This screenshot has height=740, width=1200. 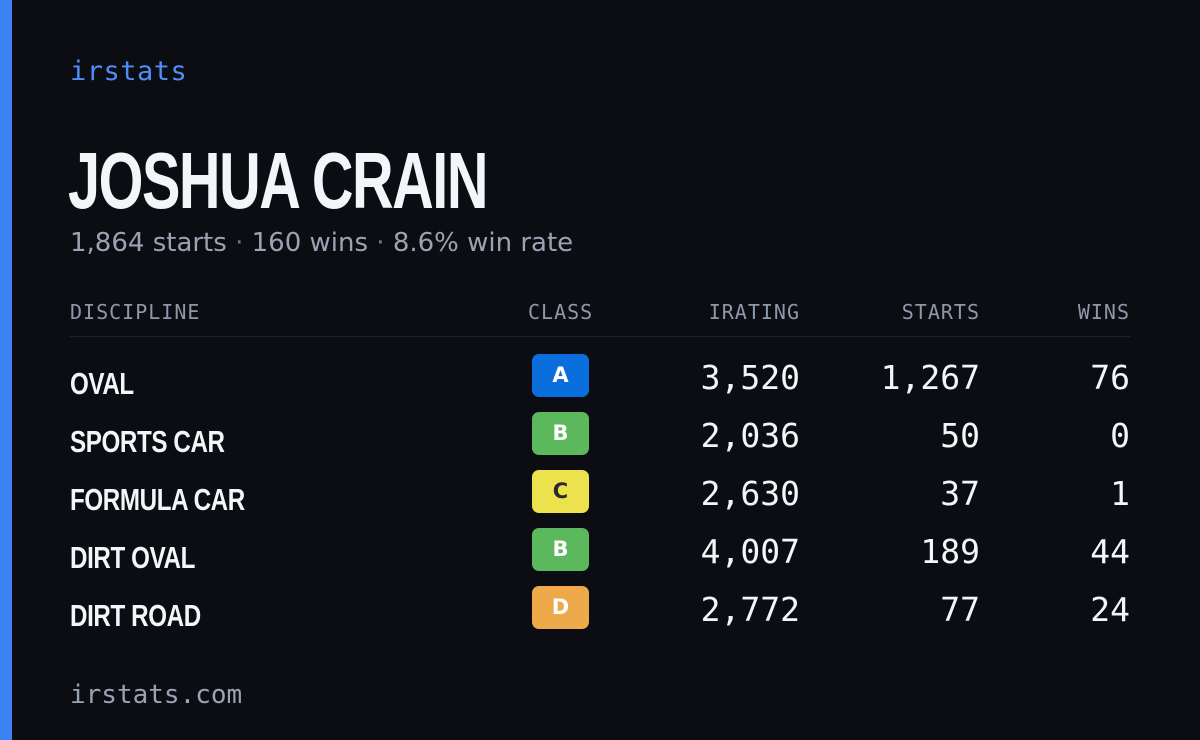 I want to click on irating-value: 2,772, so click(x=750, y=609).